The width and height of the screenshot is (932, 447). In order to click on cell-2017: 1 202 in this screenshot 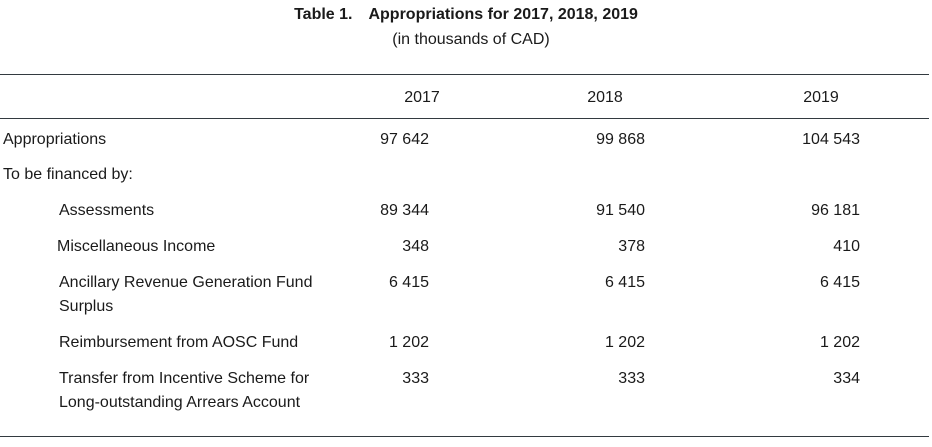, I will do `click(408, 342)`.